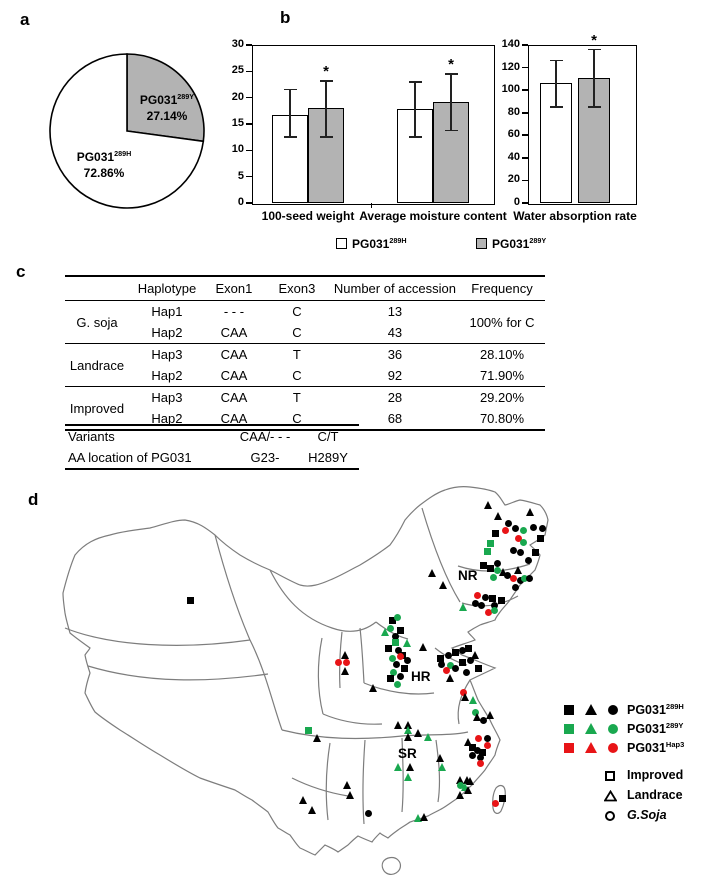  What do you see at coordinates (166, 311) in the screenshot?
I see `table-cell: Hap1` at bounding box center [166, 311].